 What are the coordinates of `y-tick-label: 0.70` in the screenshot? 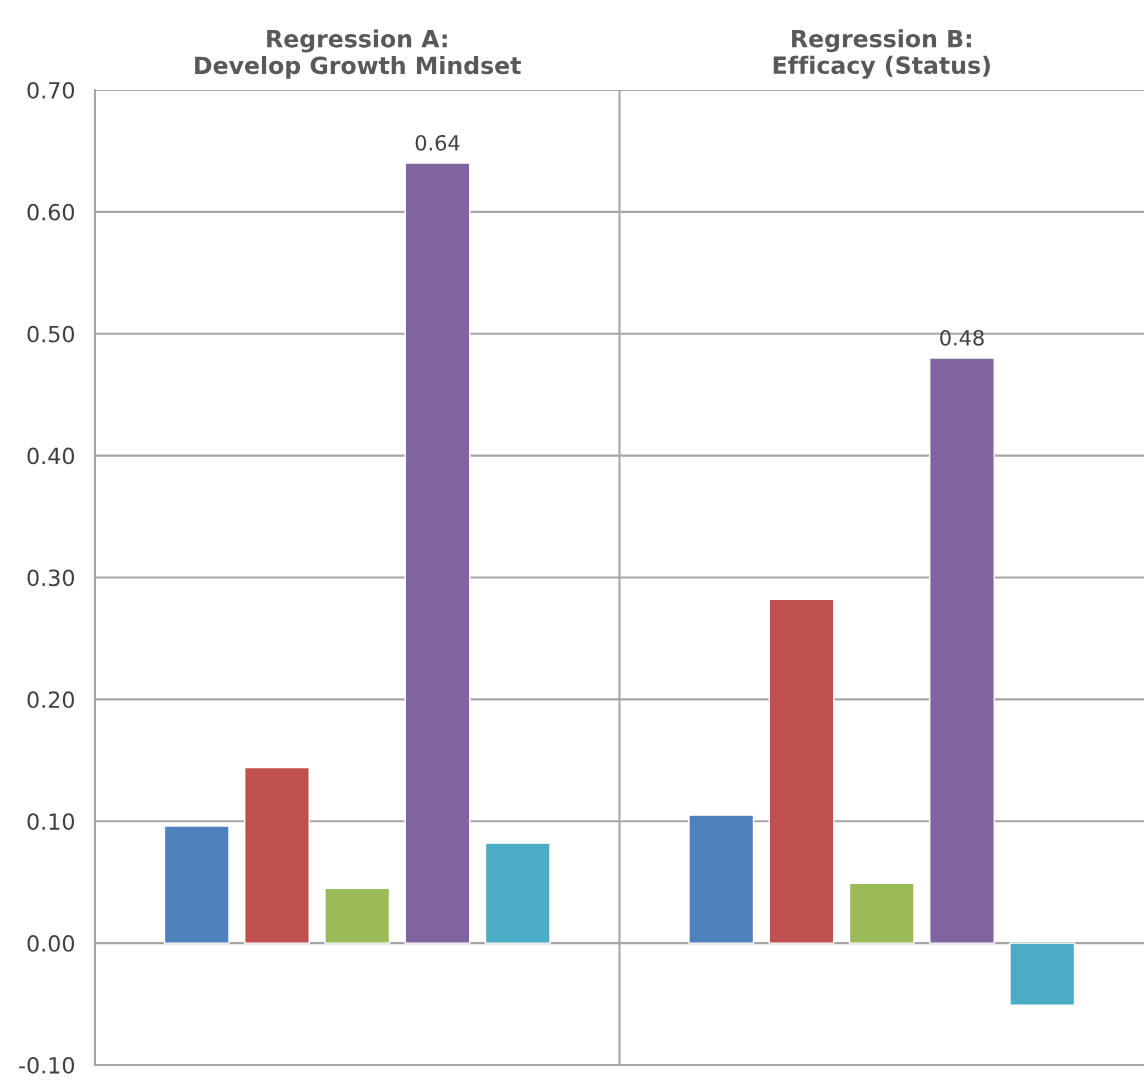 It's located at (51, 90).